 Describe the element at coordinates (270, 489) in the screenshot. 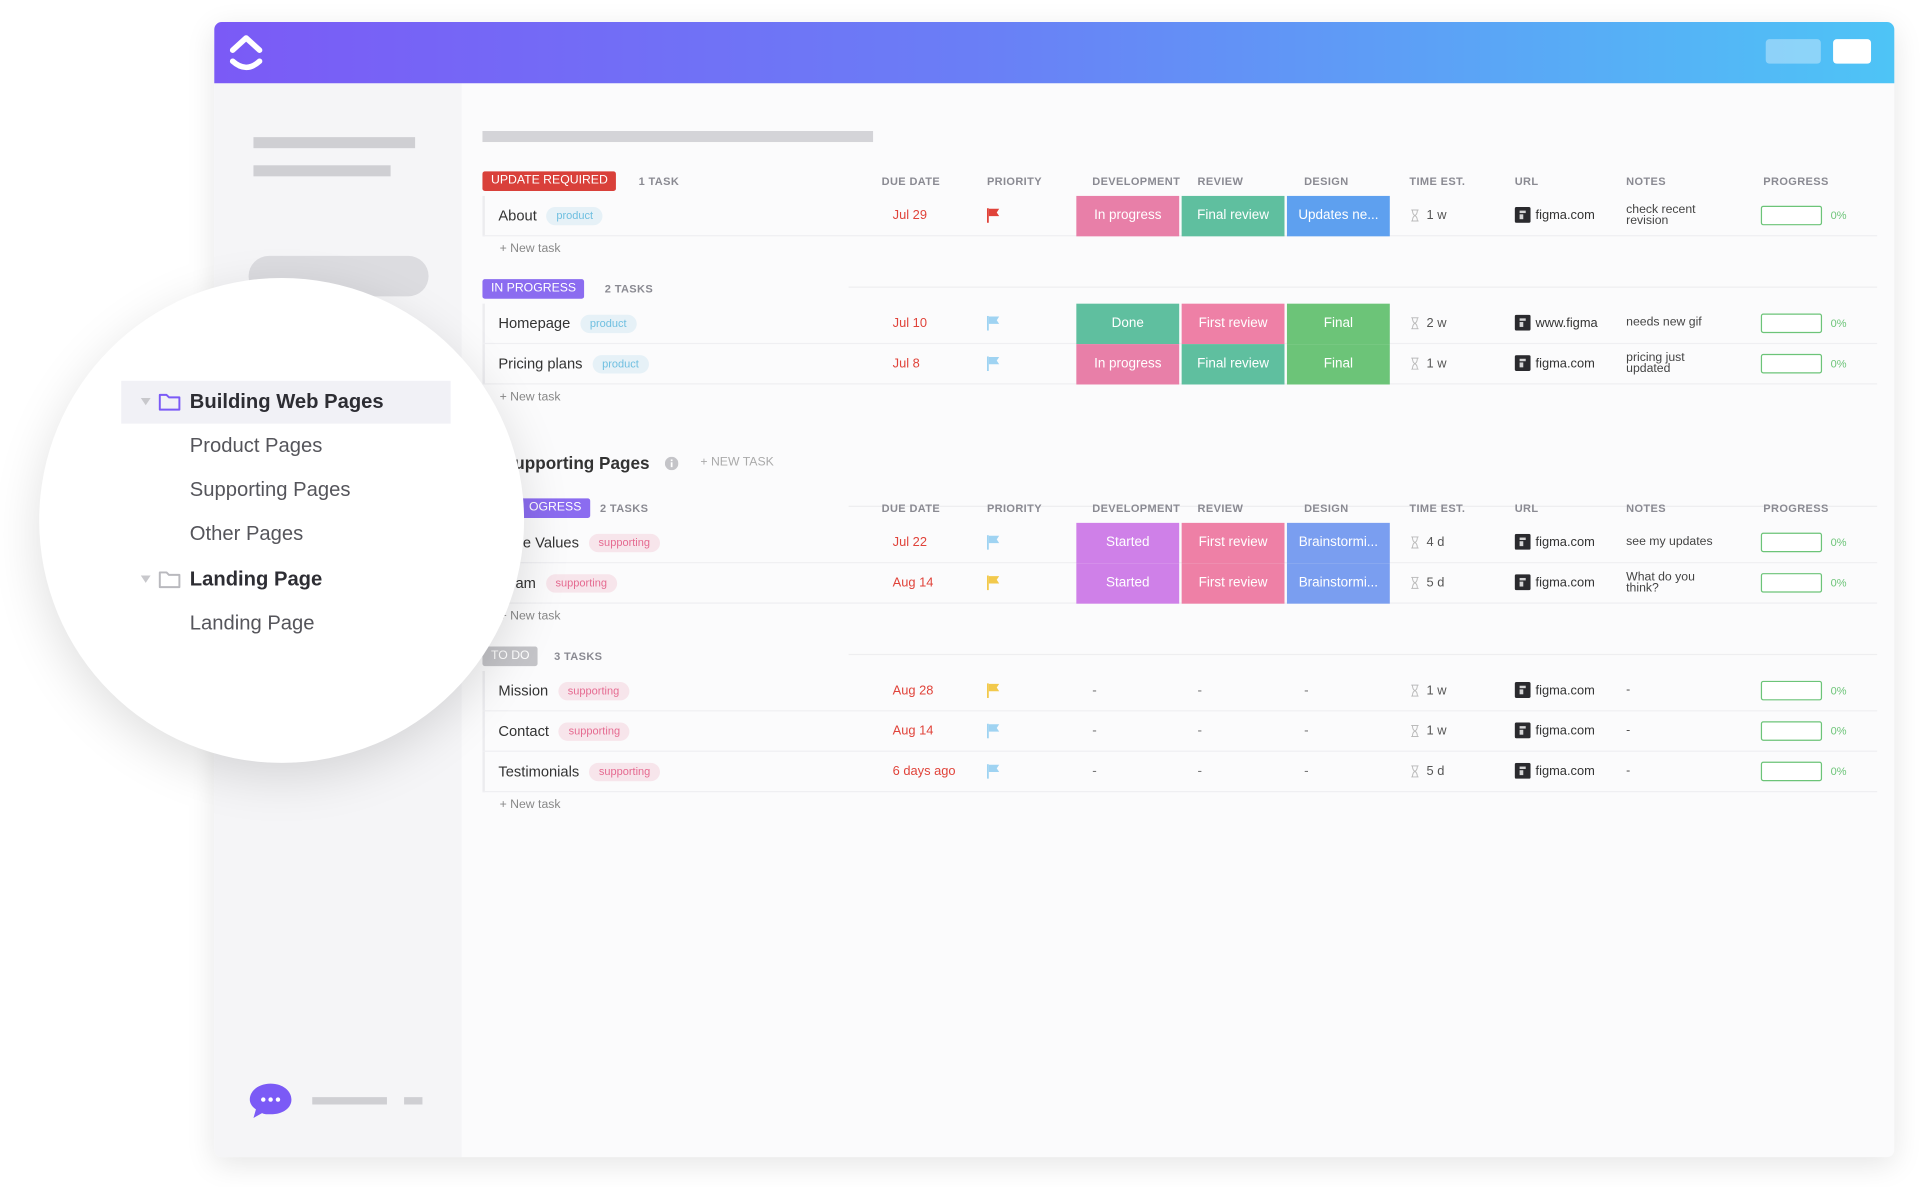

I see `tree-item: Supporting Pages` at that location.